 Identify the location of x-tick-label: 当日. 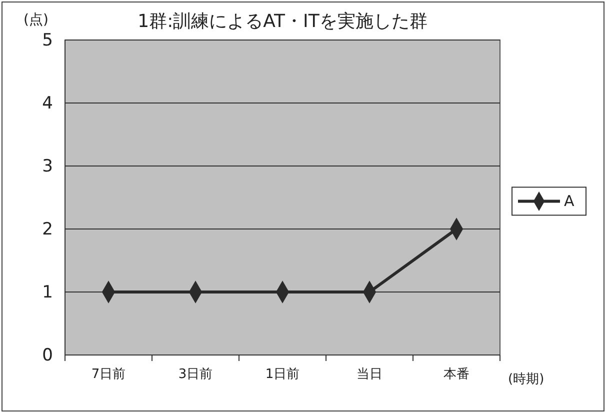
(369, 374).